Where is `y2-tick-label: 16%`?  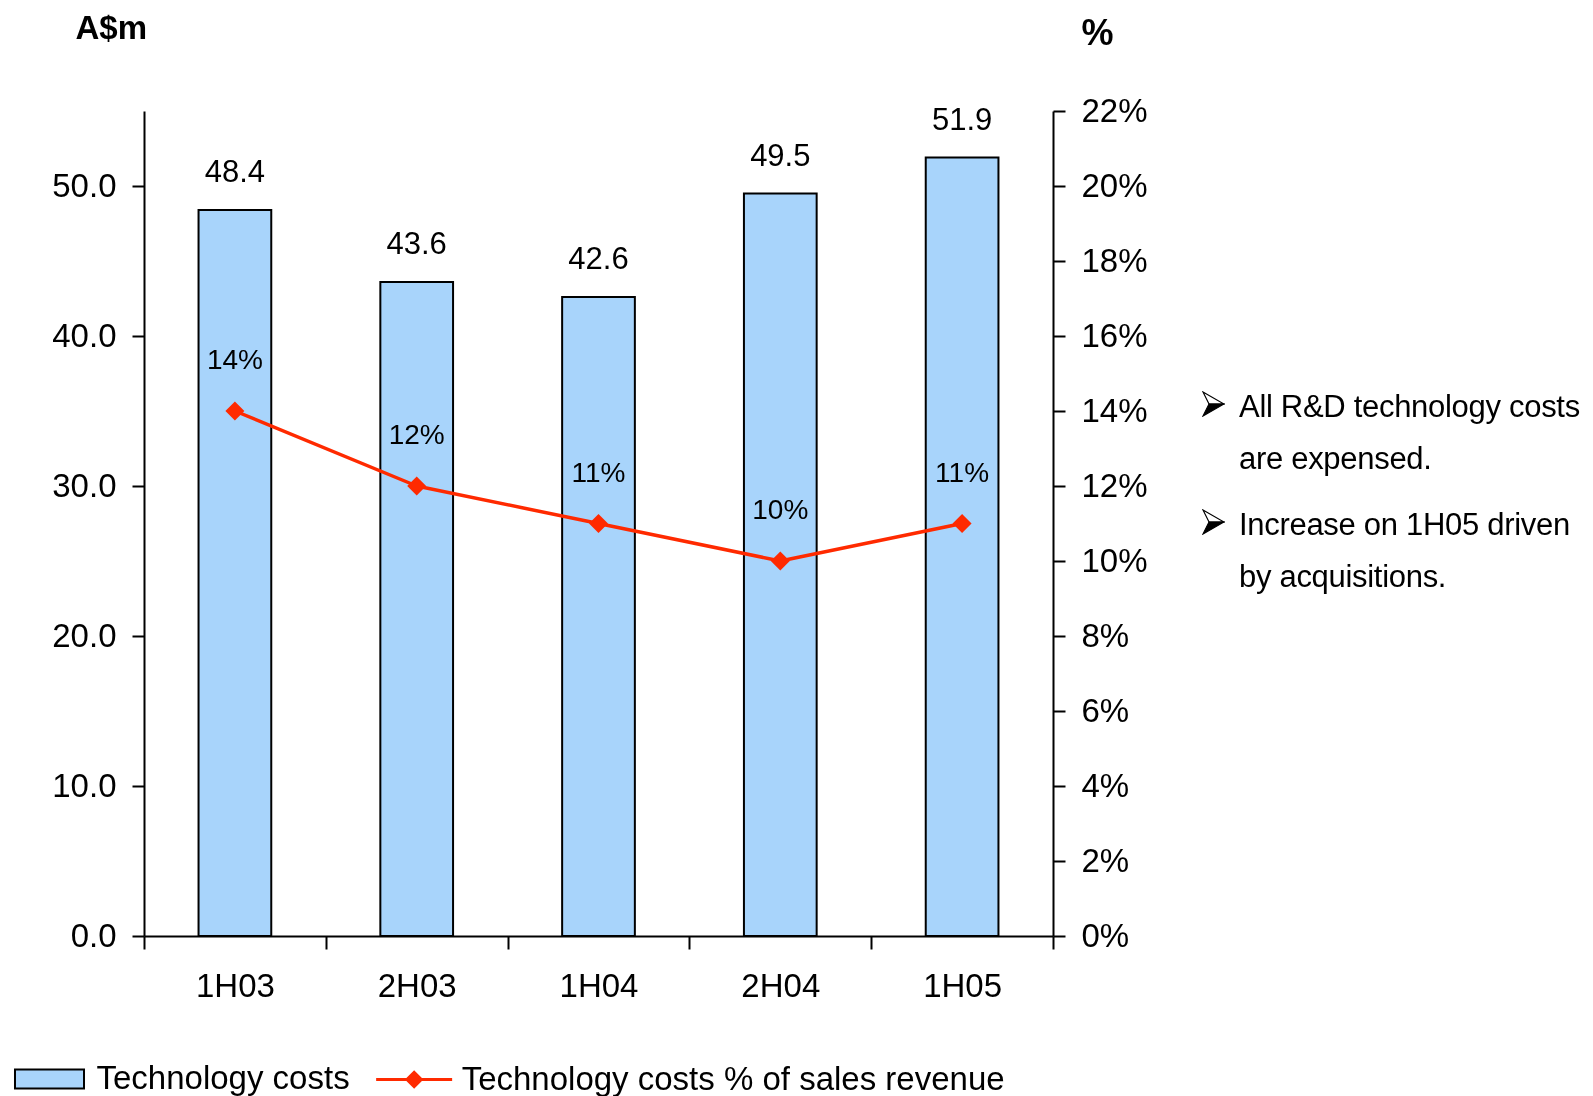
y2-tick-label: 16% is located at coordinates (1114, 335).